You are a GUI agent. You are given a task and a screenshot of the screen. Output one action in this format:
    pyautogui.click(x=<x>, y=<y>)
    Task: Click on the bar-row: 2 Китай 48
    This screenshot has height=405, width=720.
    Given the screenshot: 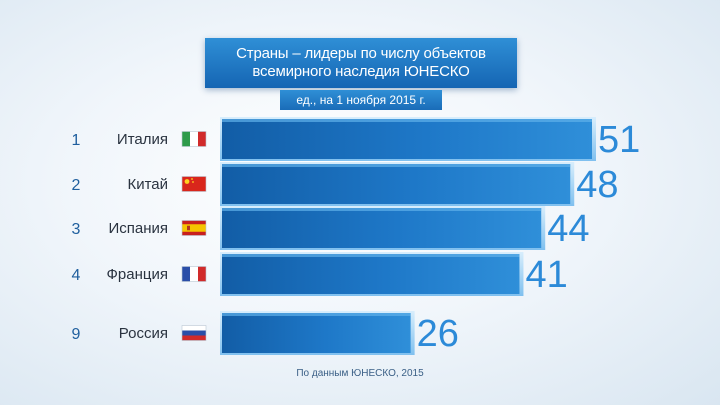 What is the action you would take?
    pyautogui.click(x=345, y=184)
    